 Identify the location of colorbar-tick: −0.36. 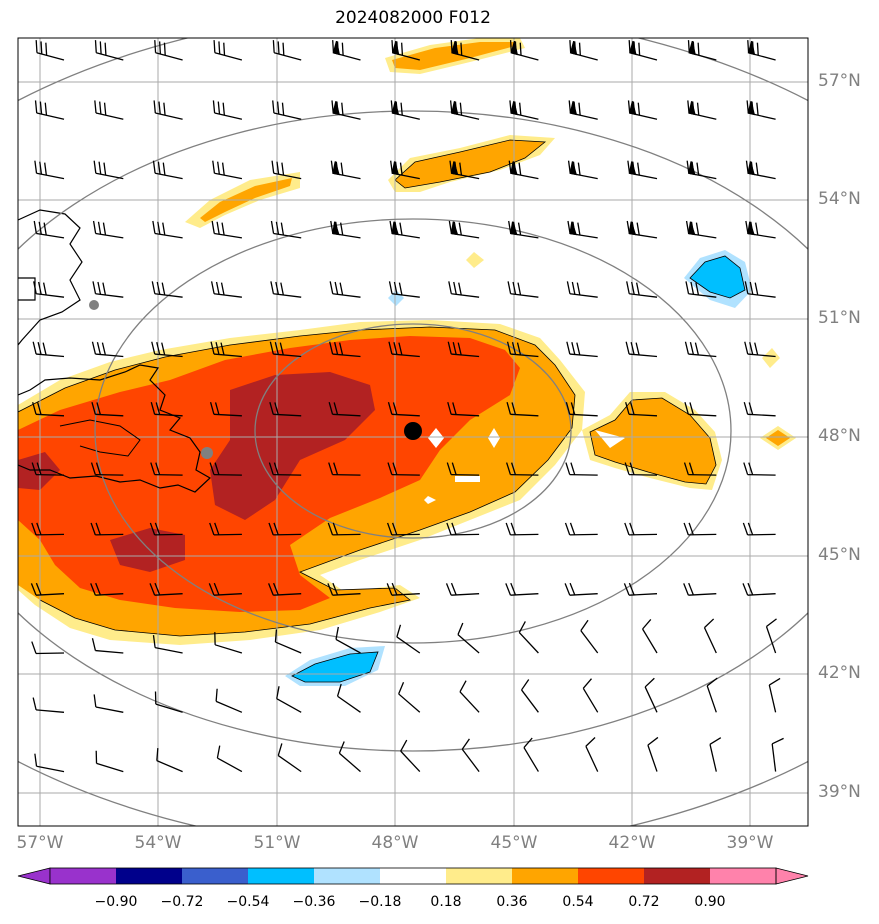
(314, 902).